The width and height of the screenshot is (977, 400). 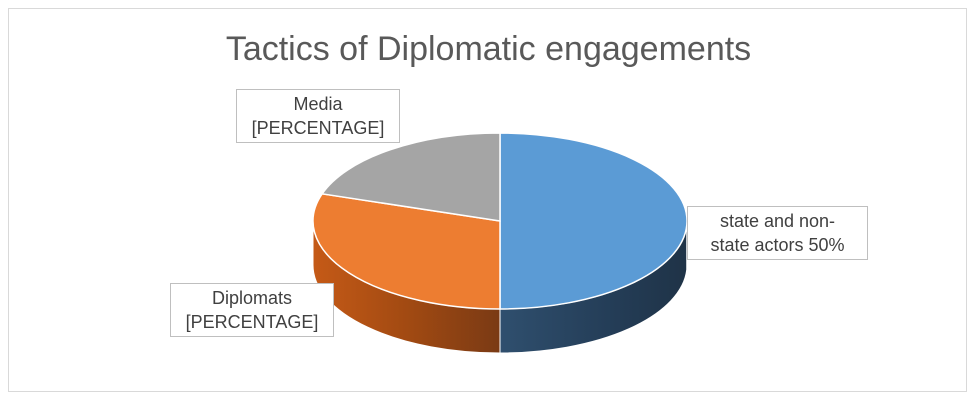 I want to click on data-label-media: Media [PERCENTAGE], so click(x=318, y=116).